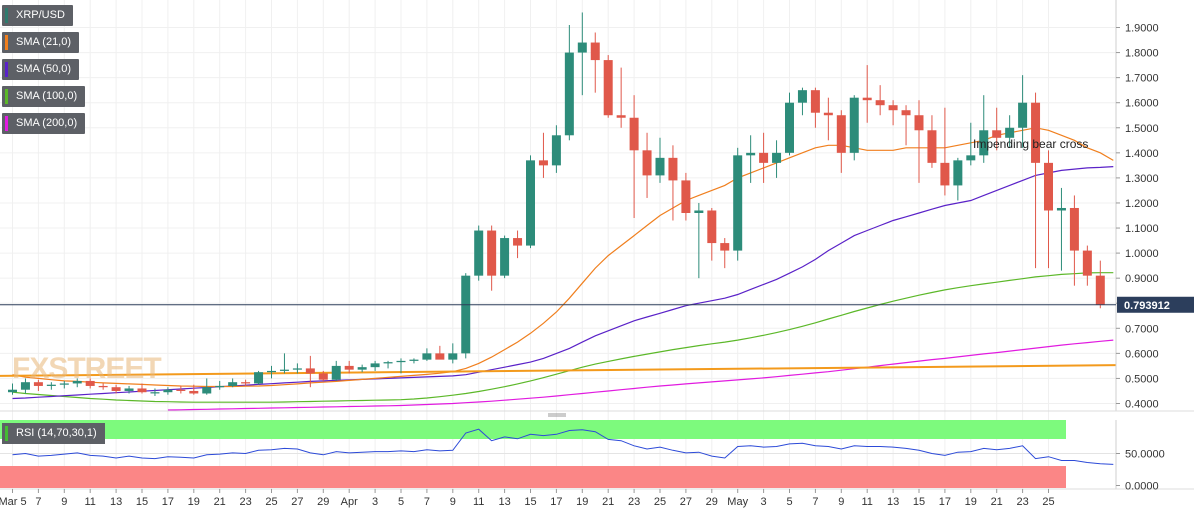 The width and height of the screenshot is (1194, 513). I want to click on x-tick-label: 21, so click(997, 502).